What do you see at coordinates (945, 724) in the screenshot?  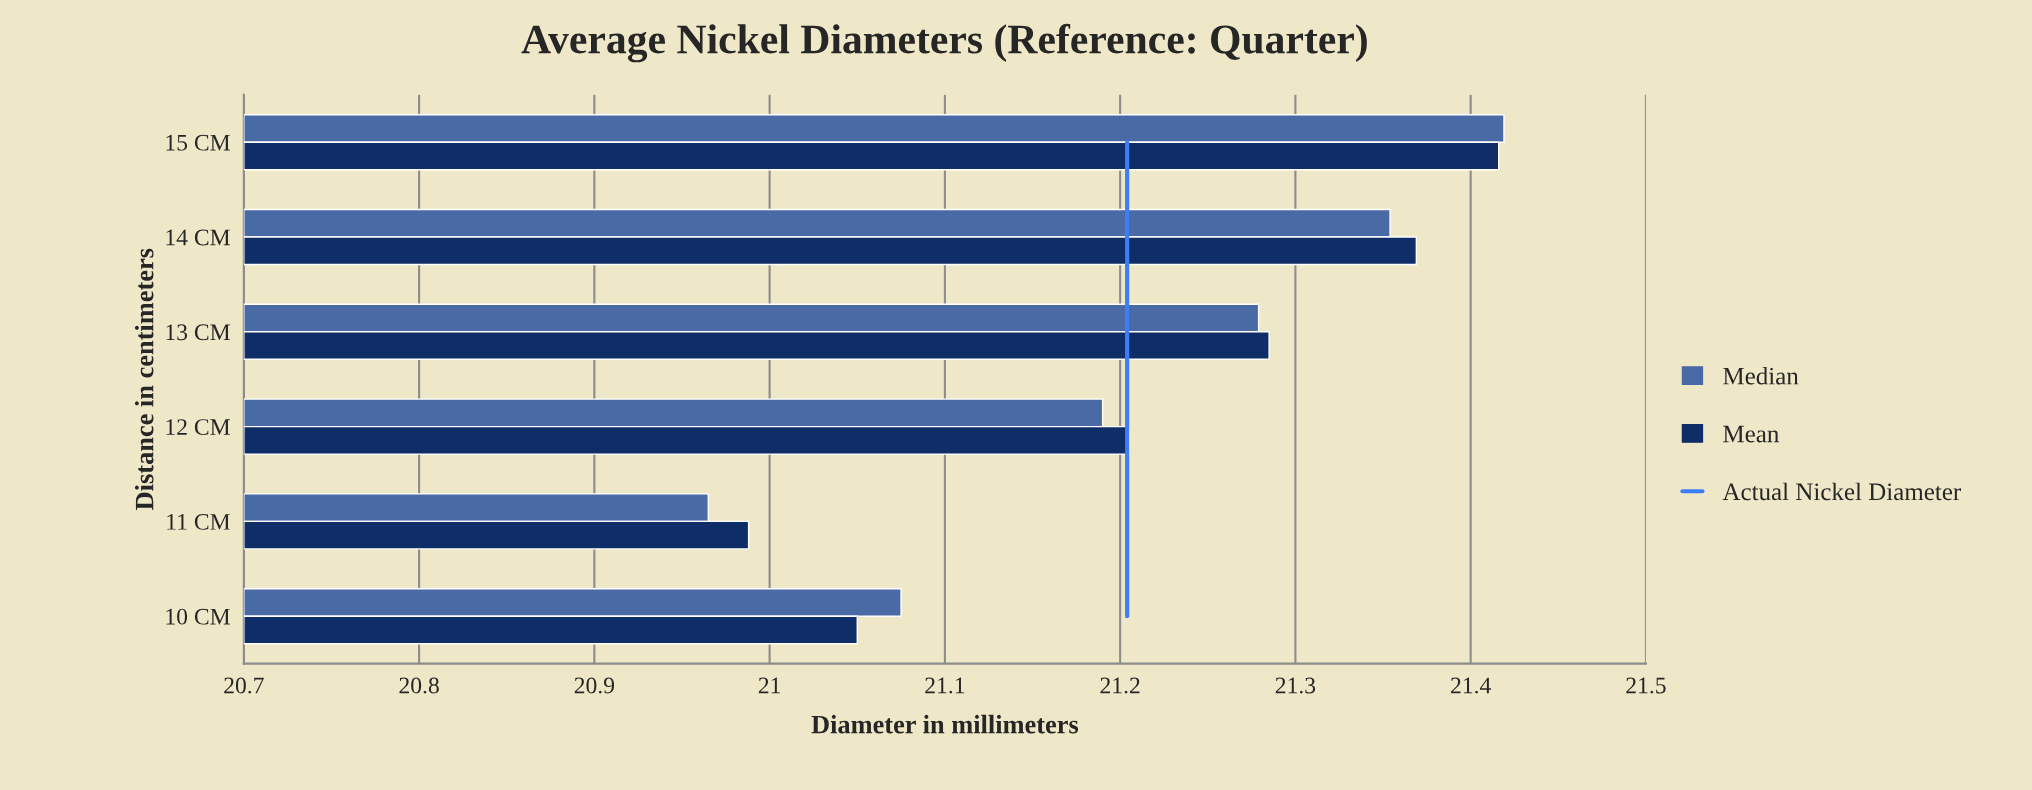 I see `x-axis-title: Diameter in millimeters` at bounding box center [945, 724].